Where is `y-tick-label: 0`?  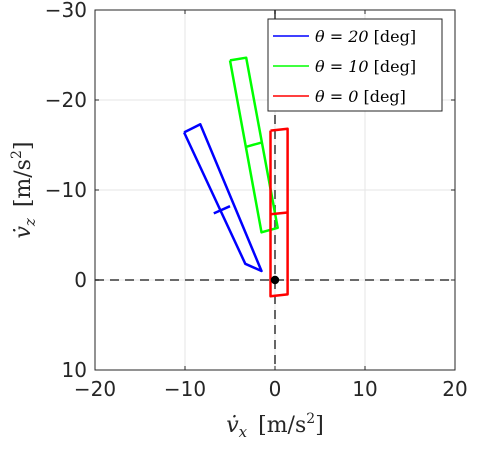
y-tick-label: 0 is located at coordinates (80, 280).